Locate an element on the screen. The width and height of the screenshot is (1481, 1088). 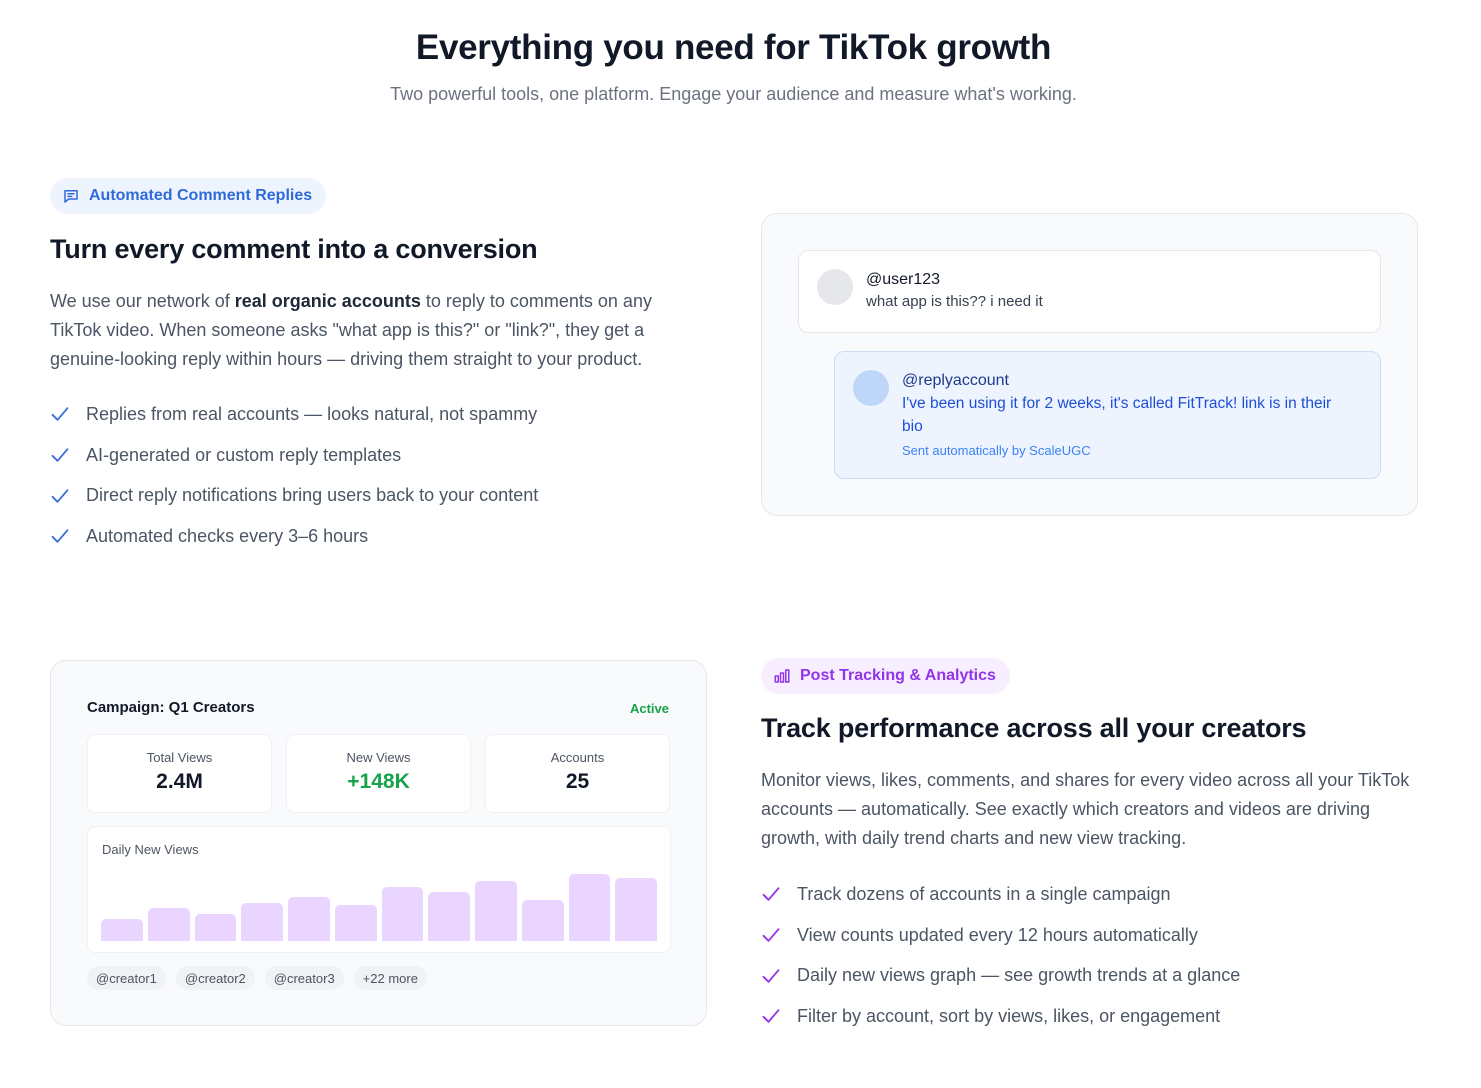
stat-accounts: Accounts 25 is located at coordinates (577, 773).